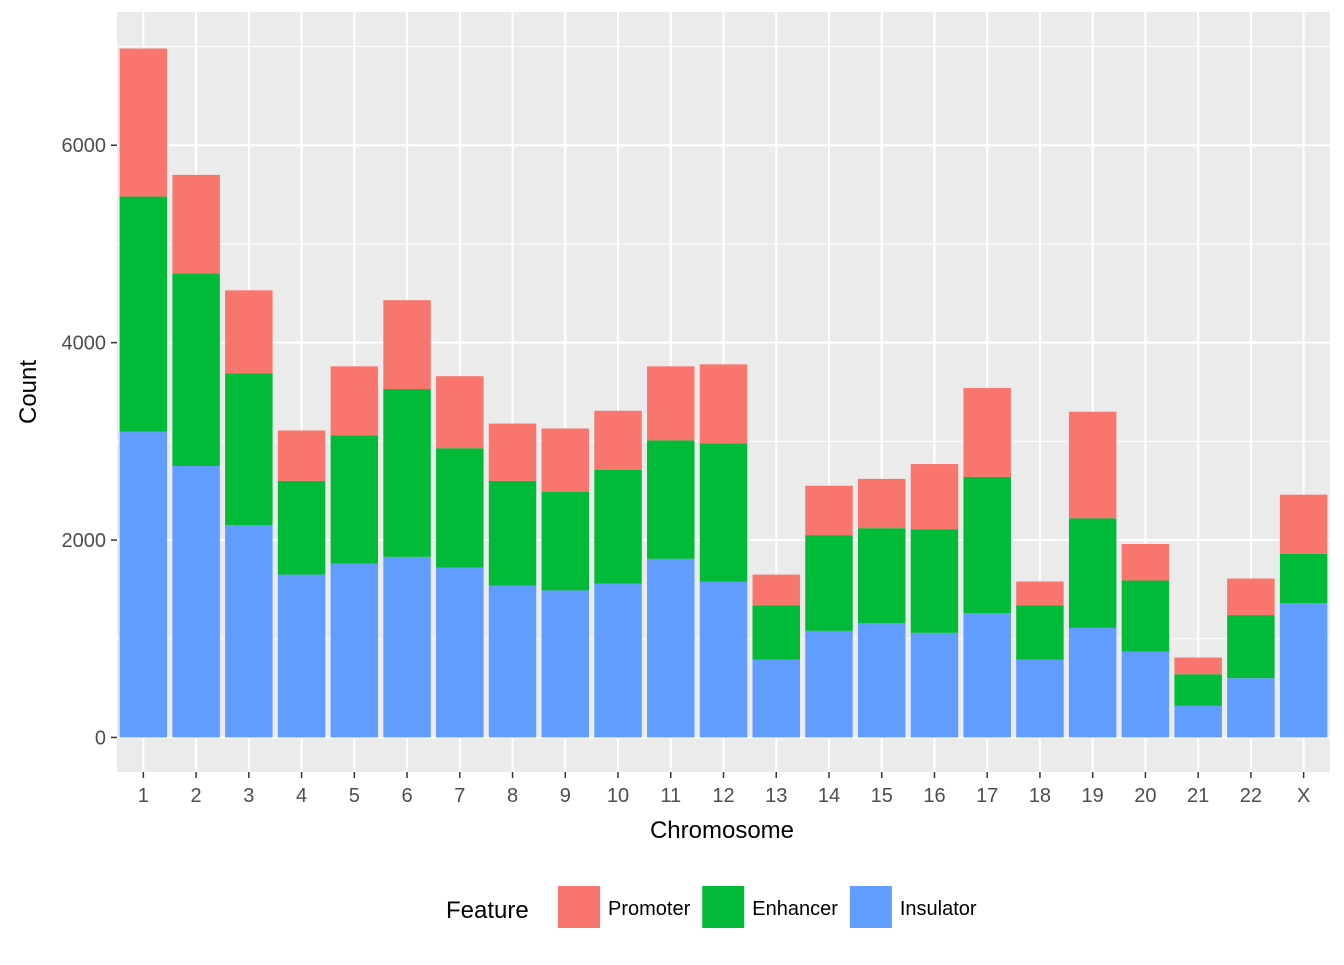 This screenshot has height=965, width=1344. I want to click on x-axis-title: Chromosome, so click(722, 830).